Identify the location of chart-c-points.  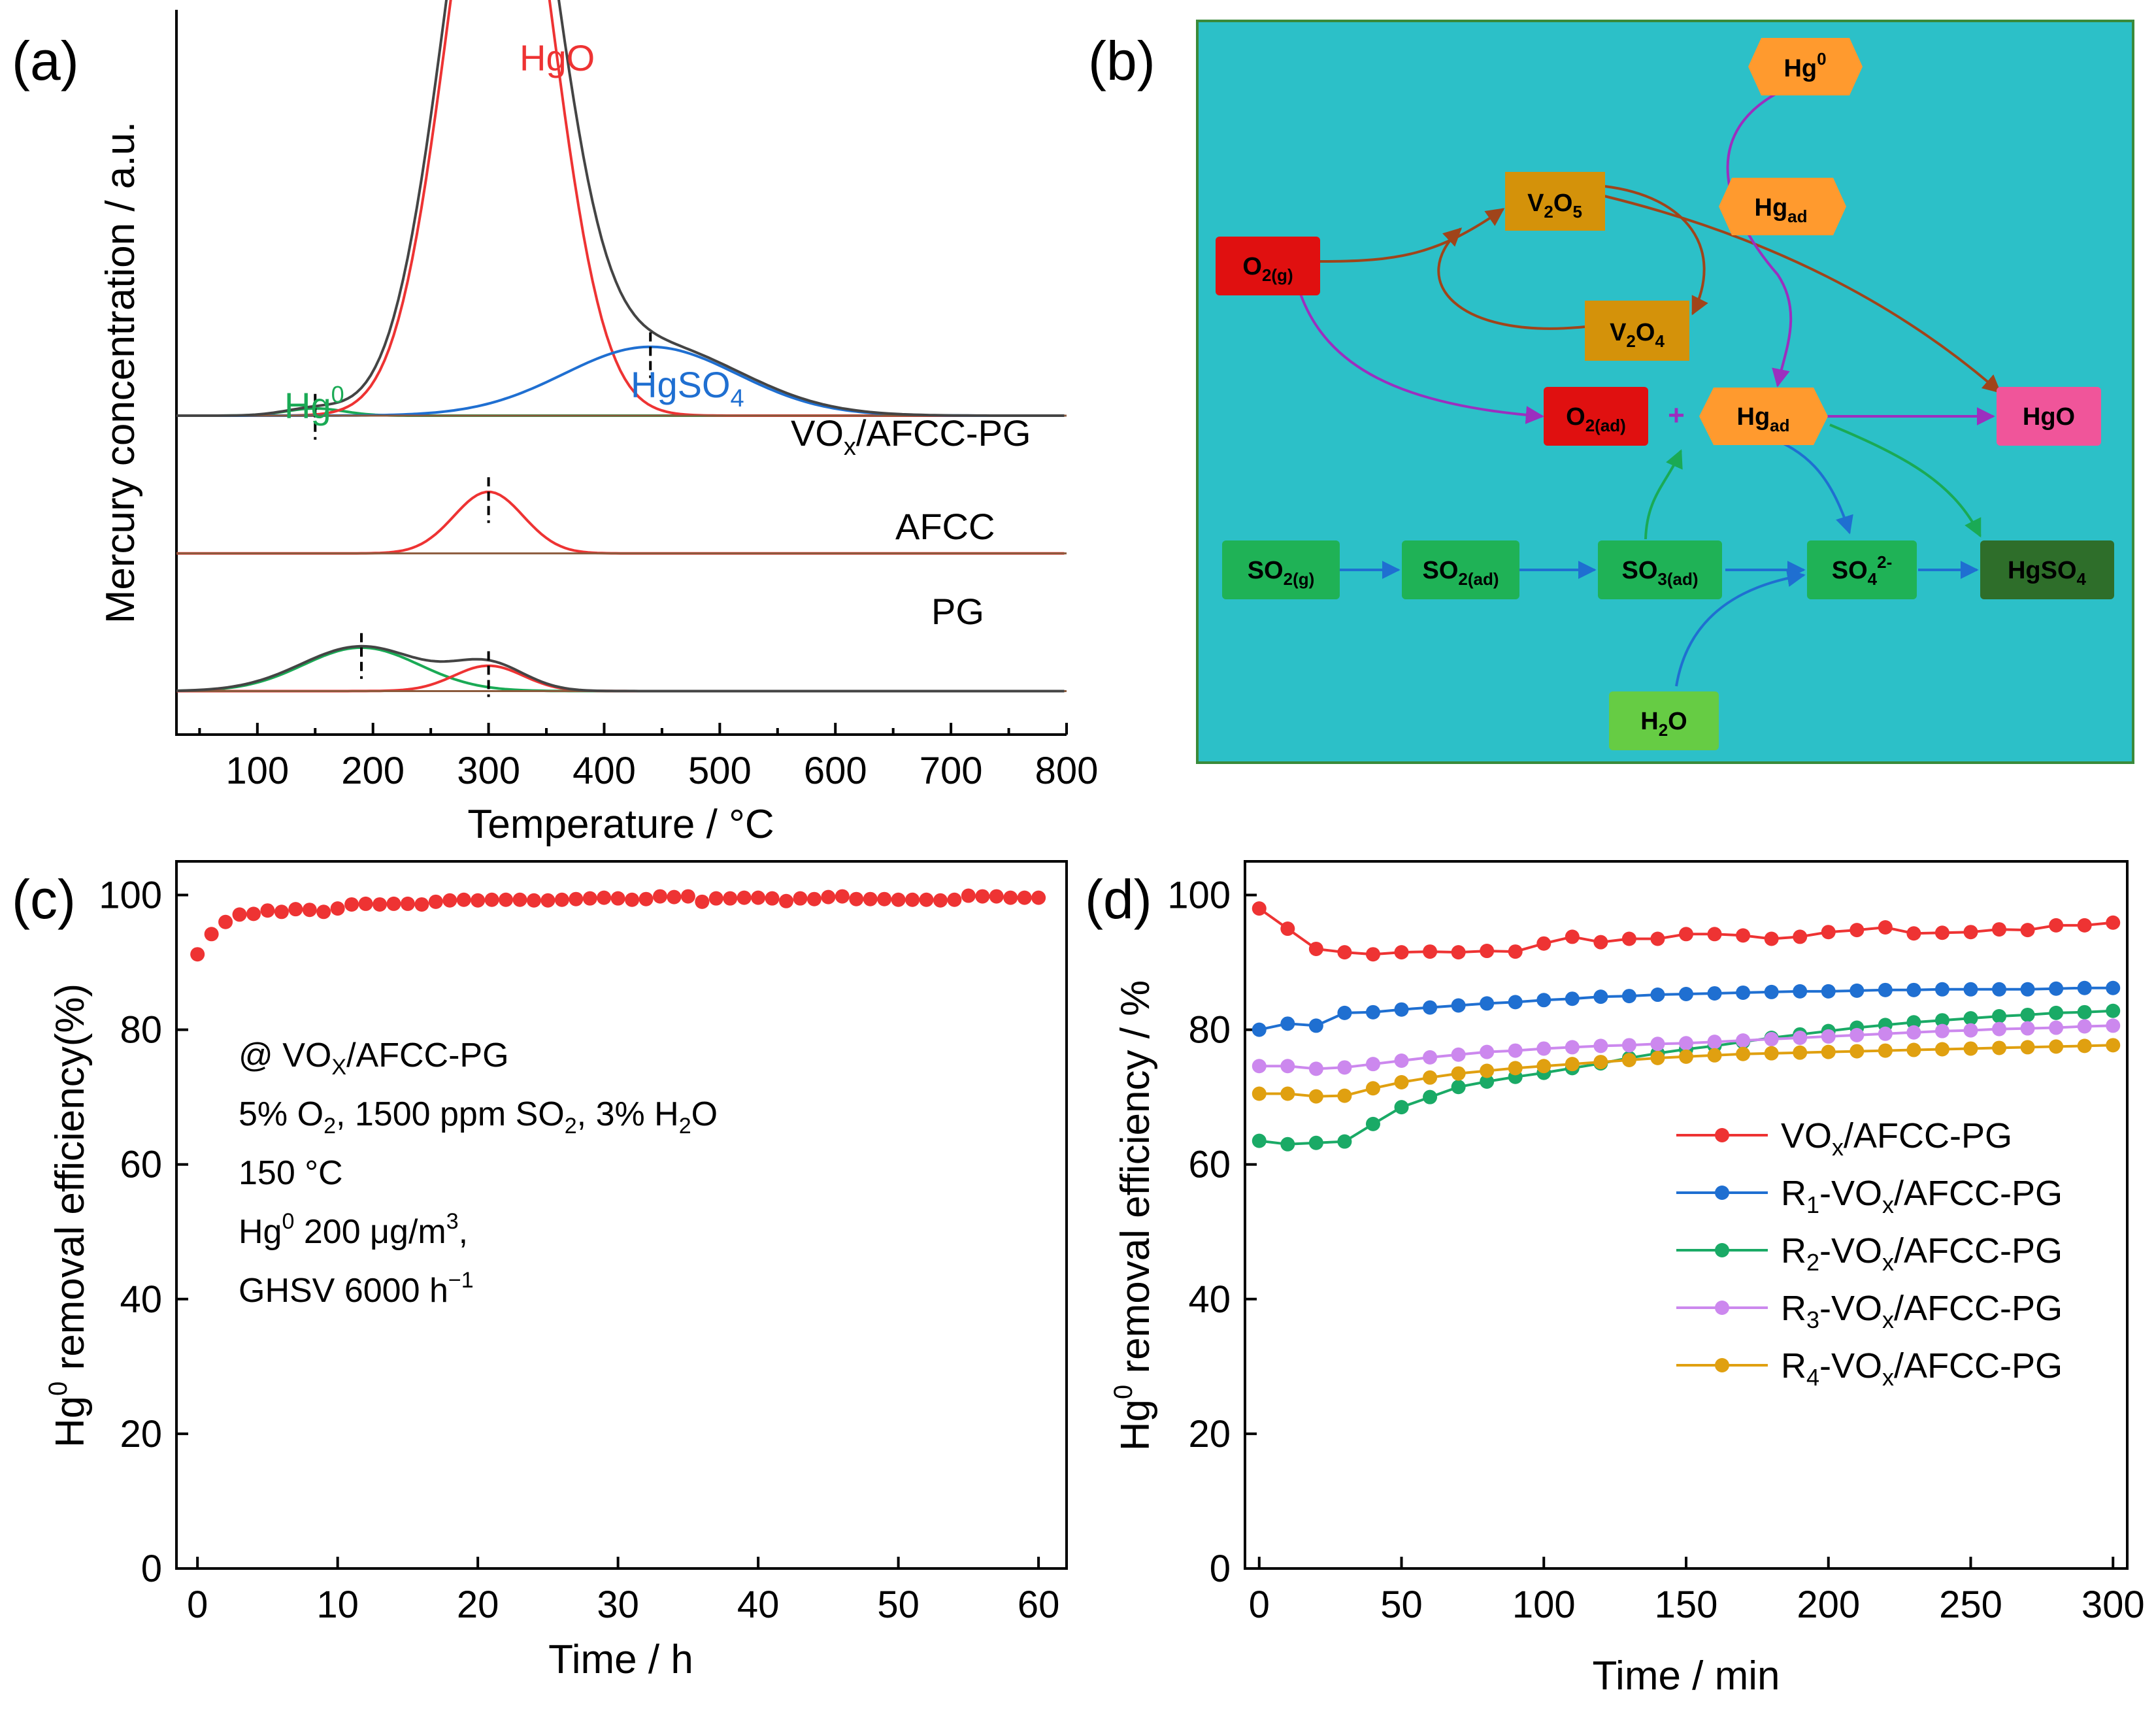
(618, 925).